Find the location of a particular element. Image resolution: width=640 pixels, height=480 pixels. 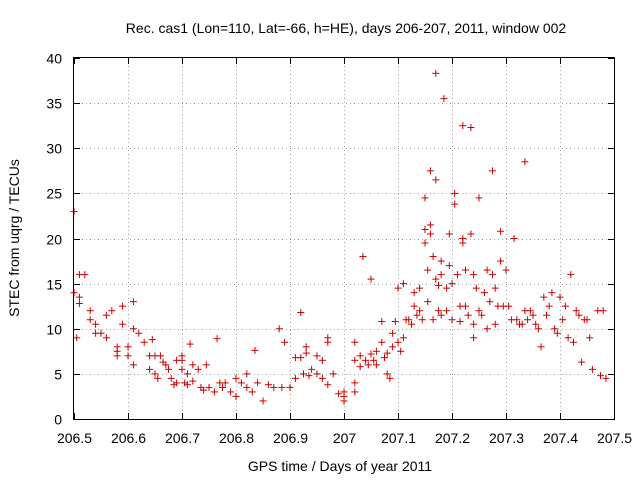

x-tick-label: 207.1 is located at coordinates (398, 438).